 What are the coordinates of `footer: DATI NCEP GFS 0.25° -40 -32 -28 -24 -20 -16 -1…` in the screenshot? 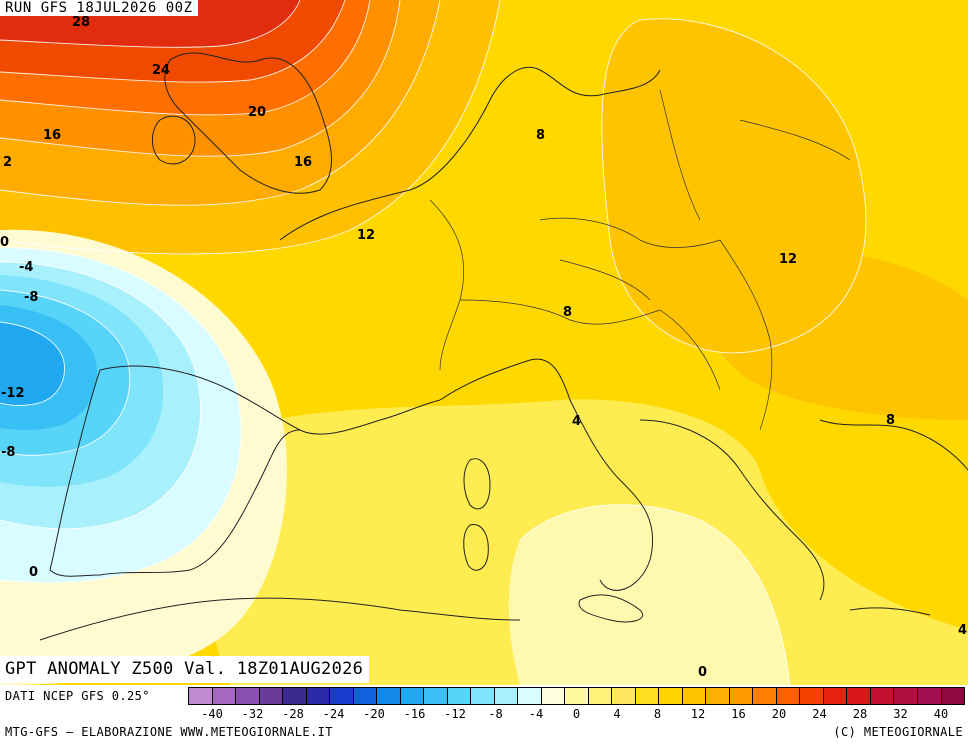 It's located at (484, 715).